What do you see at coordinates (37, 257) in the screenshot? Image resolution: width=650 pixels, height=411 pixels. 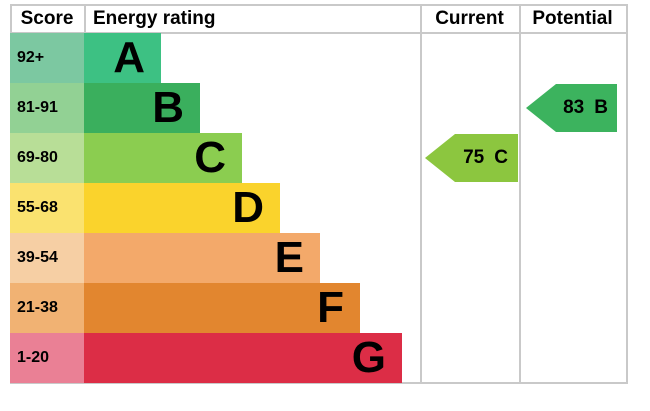 I see `score-range: 39-54` at bounding box center [37, 257].